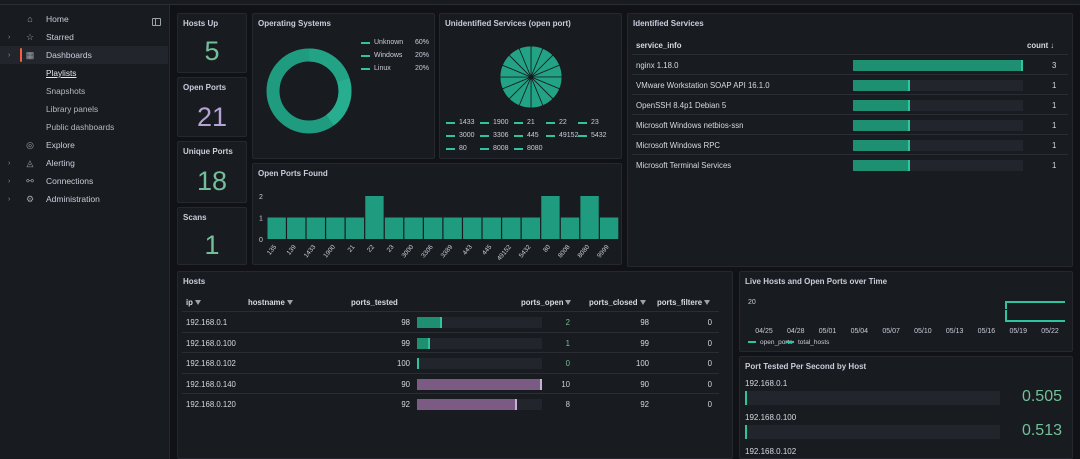 The height and width of the screenshot is (459, 1080). Describe the element at coordinates (396, 68) in the screenshot. I see `legend-item-linux: Linux 20%` at that location.